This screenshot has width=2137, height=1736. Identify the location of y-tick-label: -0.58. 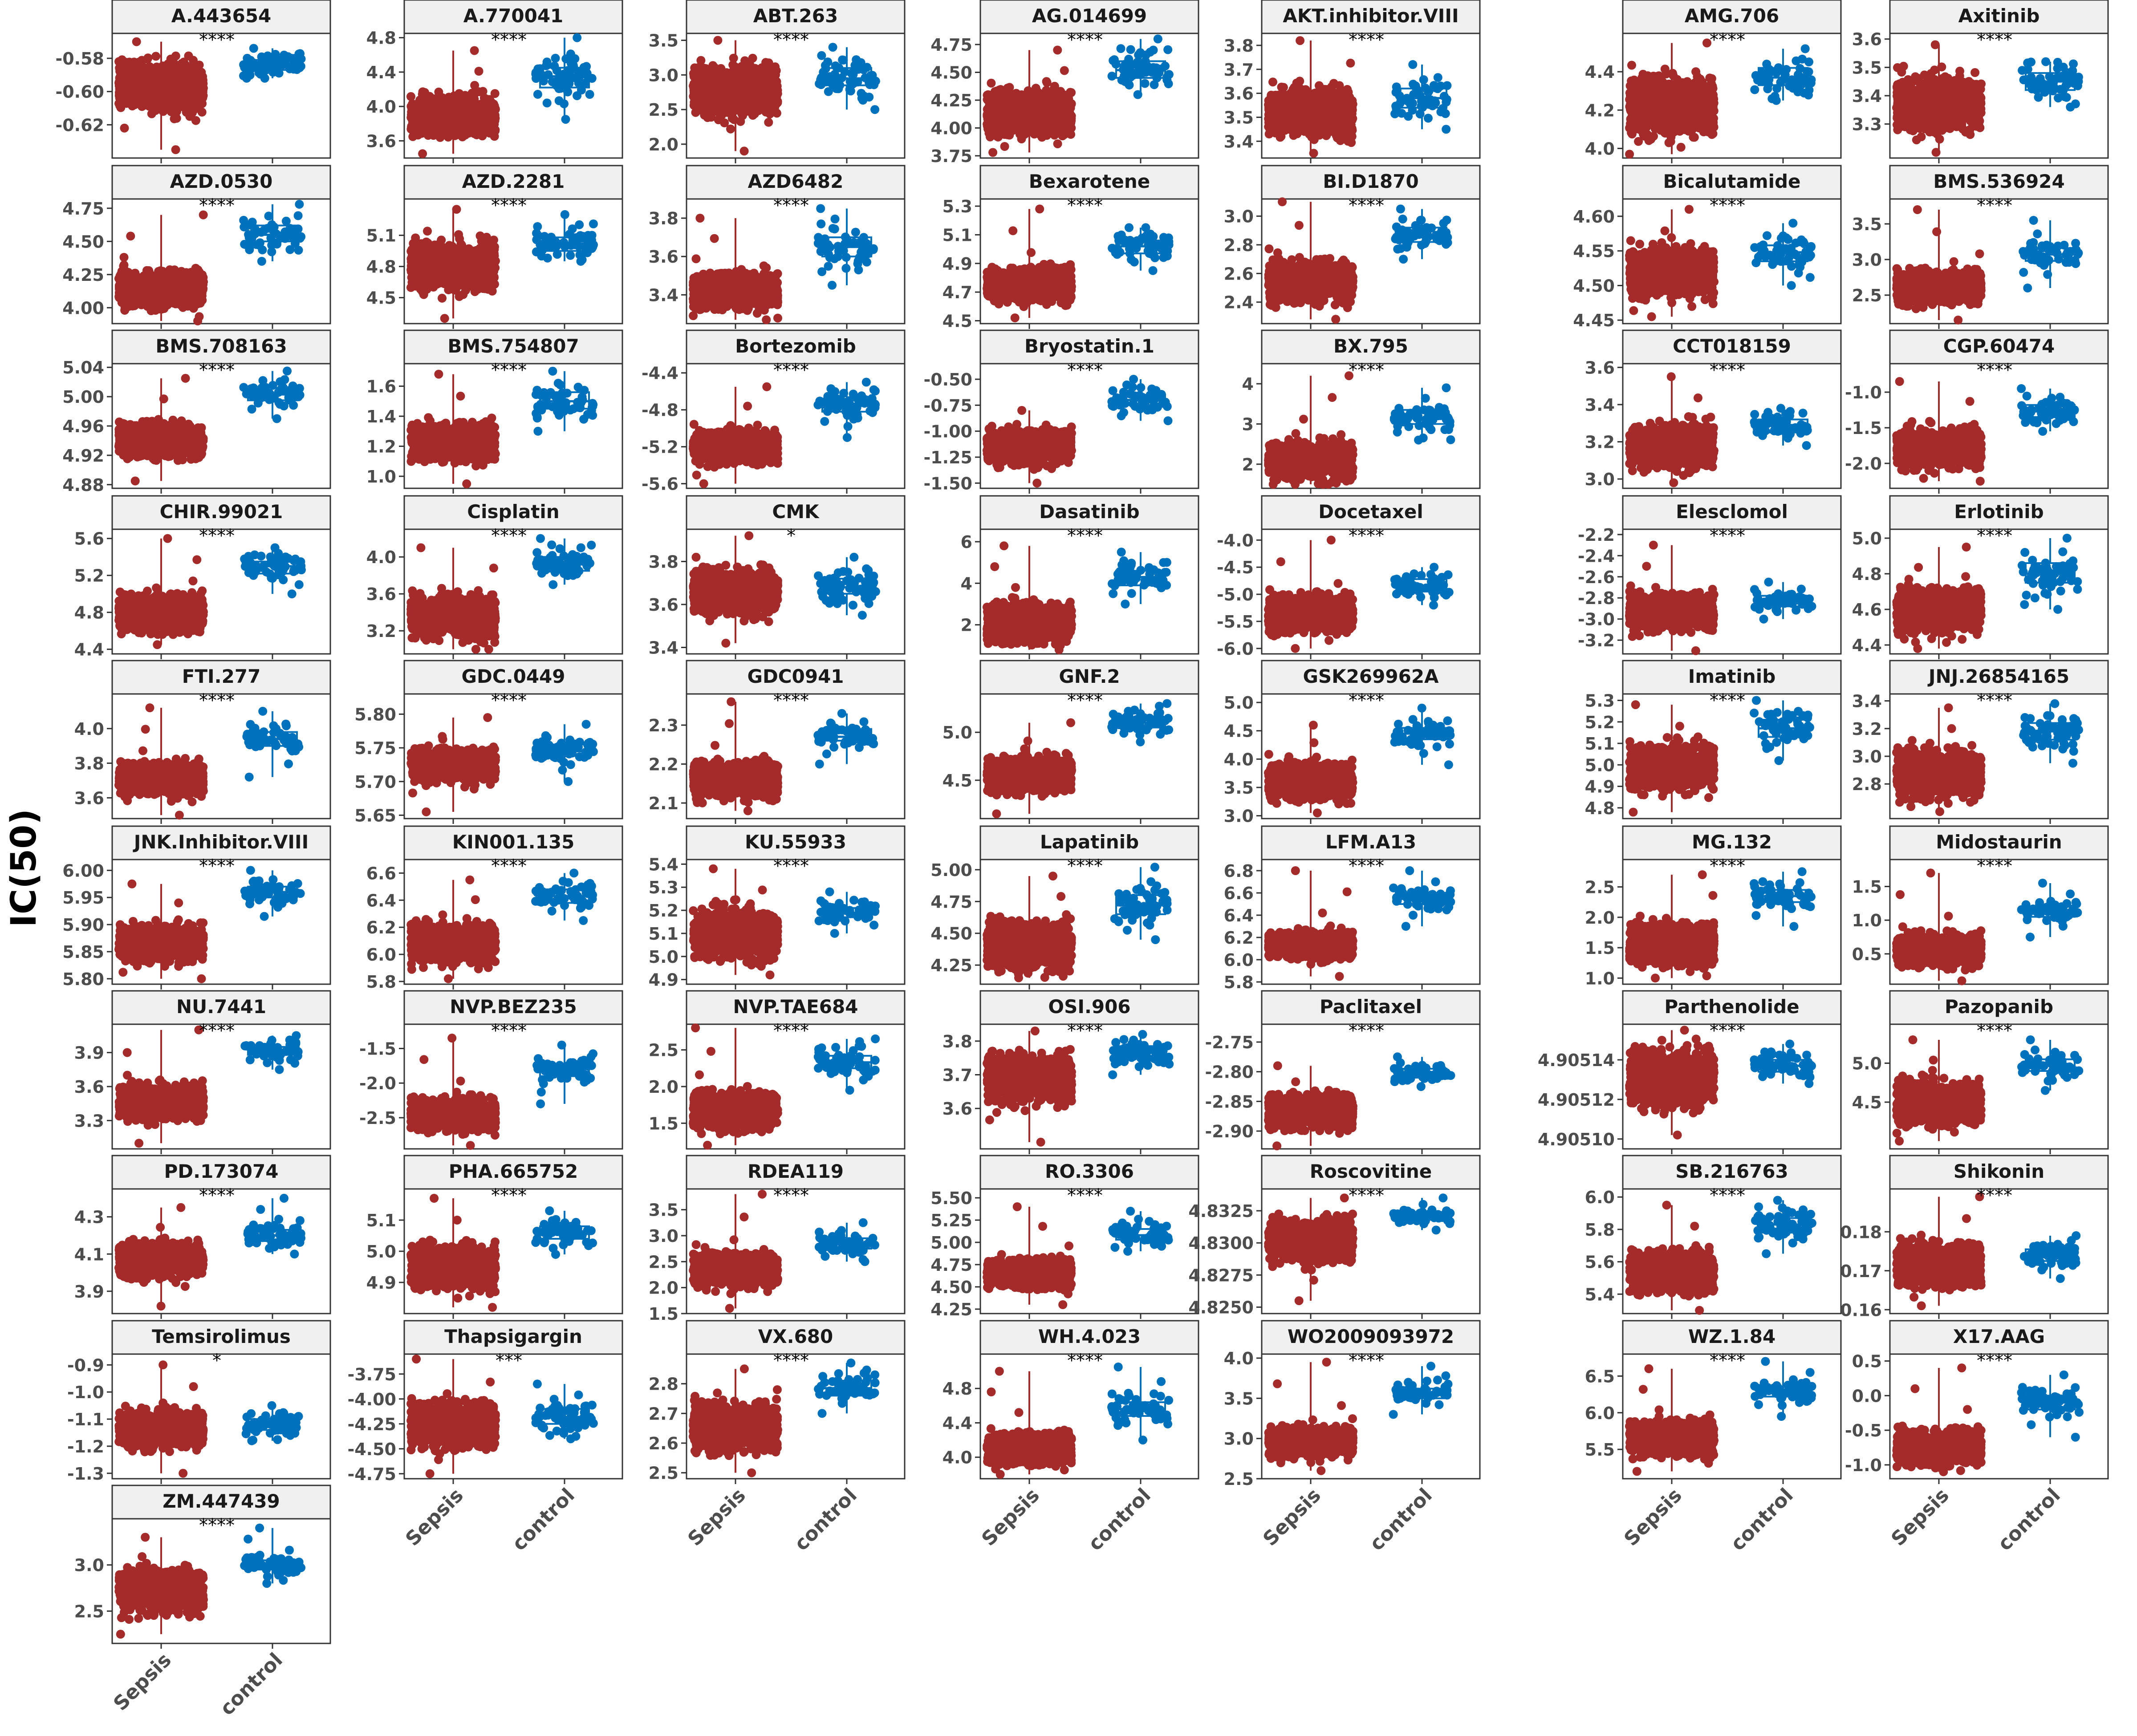
(79, 59).